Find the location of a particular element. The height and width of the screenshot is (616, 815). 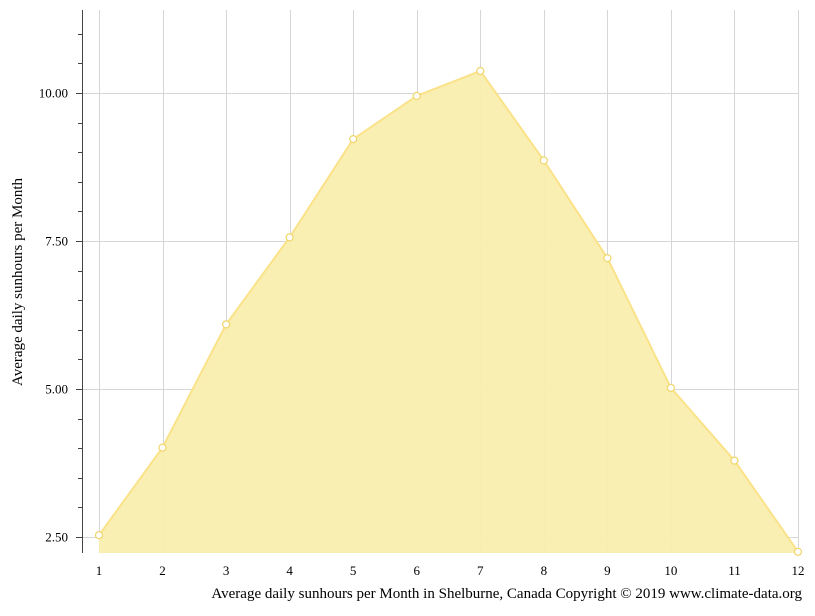

y-tick-label-2.50: 2.50 is located at coordinates (56, 537).